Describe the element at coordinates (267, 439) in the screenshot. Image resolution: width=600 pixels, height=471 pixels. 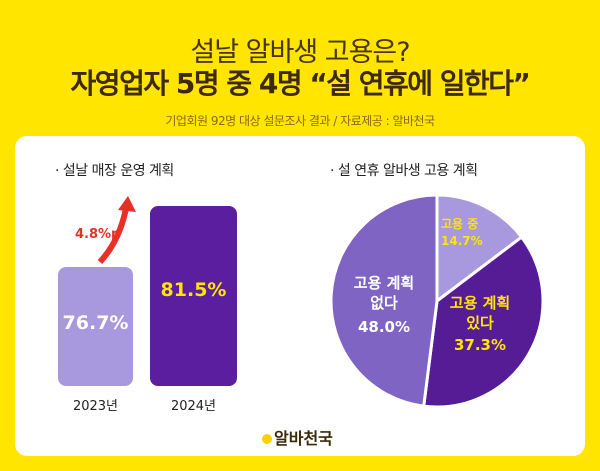
I see `logo-icon` at that location.